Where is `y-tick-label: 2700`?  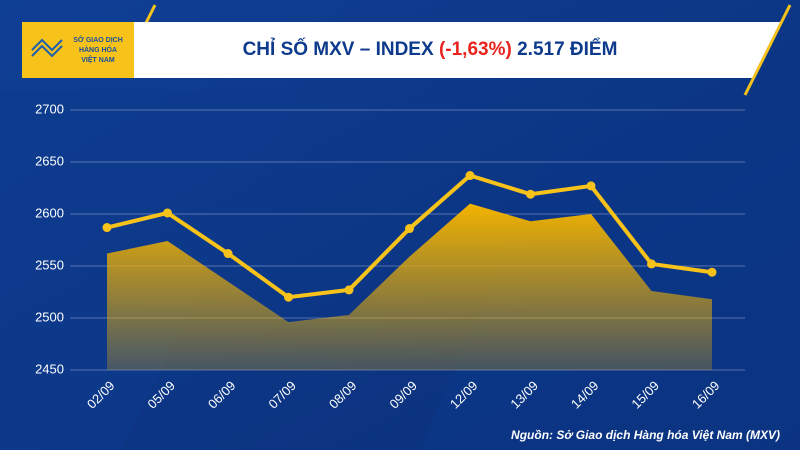
y-tick-label: 2700 is located at coordinates (49, 108).